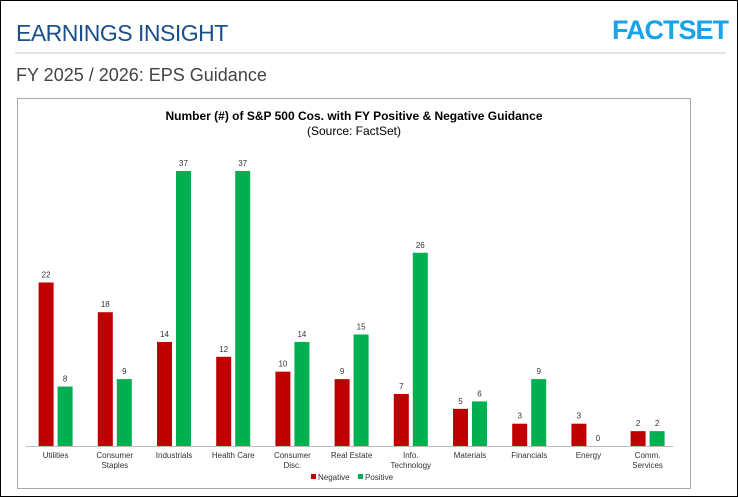 The width and height of the screenshot is (738, 497). I want to click on x-tick-label: Real Estate, so click(352, 455).